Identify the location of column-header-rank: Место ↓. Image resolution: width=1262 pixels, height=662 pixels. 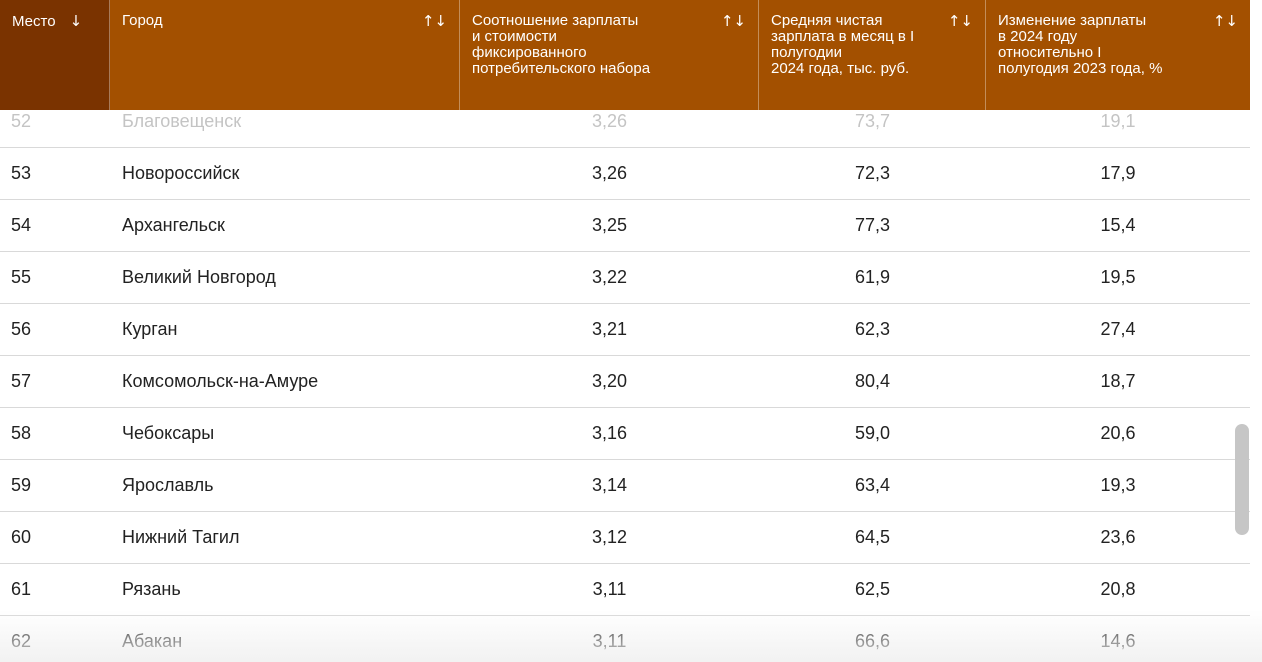
(55, 55).